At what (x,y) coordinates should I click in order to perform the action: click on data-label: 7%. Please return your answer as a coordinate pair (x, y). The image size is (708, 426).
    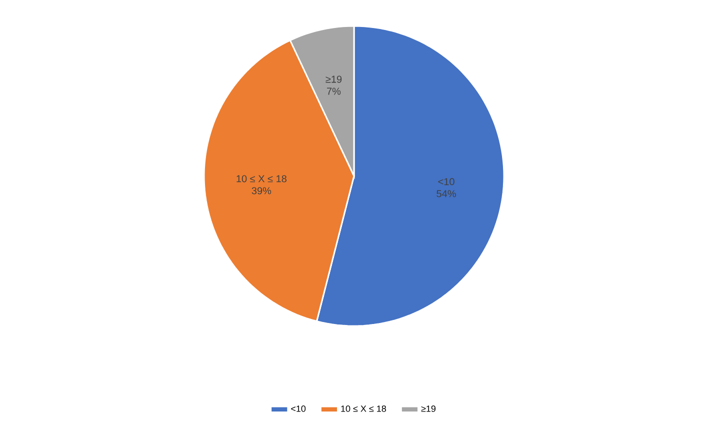
    Looking at the image, I should click on (334, 91).